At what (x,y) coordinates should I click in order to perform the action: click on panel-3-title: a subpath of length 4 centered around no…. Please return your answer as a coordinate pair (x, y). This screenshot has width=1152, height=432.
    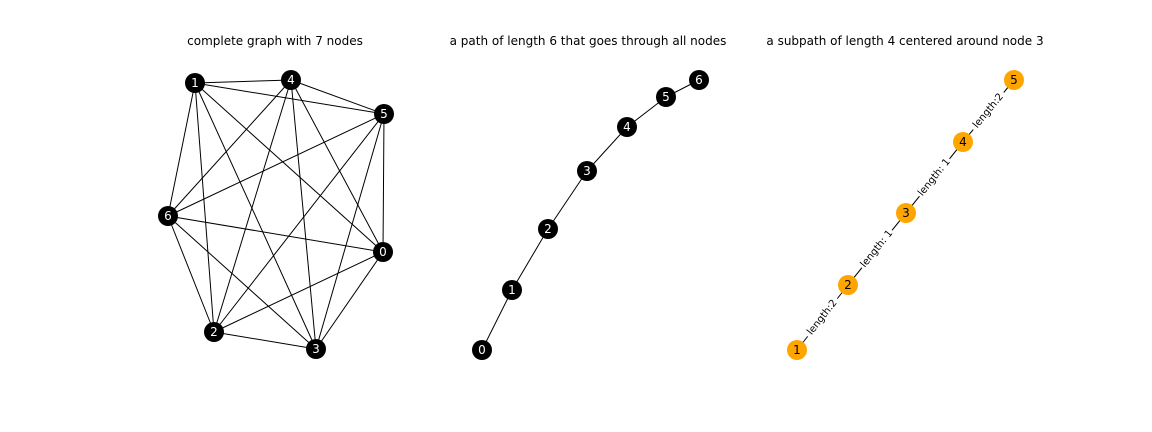
    Looking at the image, I should click on (905, 41).